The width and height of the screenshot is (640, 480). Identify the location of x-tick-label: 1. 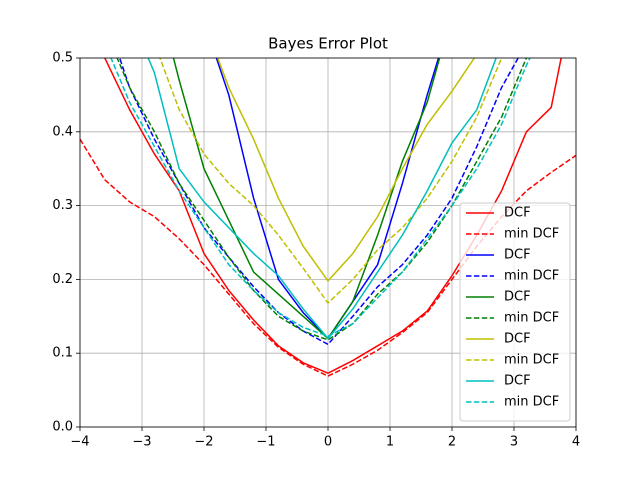
(390, 442).